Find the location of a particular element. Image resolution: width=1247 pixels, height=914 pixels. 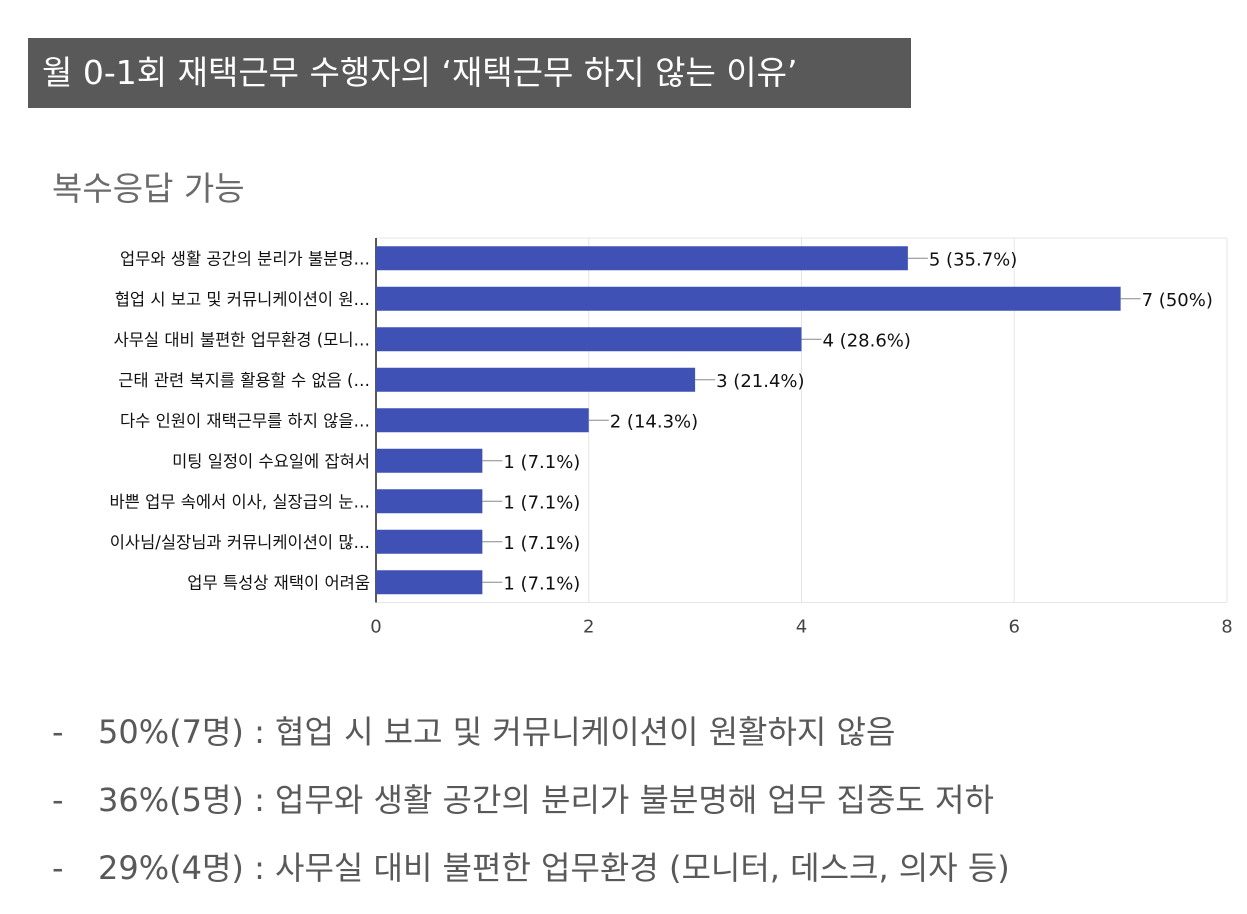

summary-note: -50%(7명) : 협업 시 보고 및 커뮤니케이션이 원활하지 않음 is located at coordinates (473, 732).